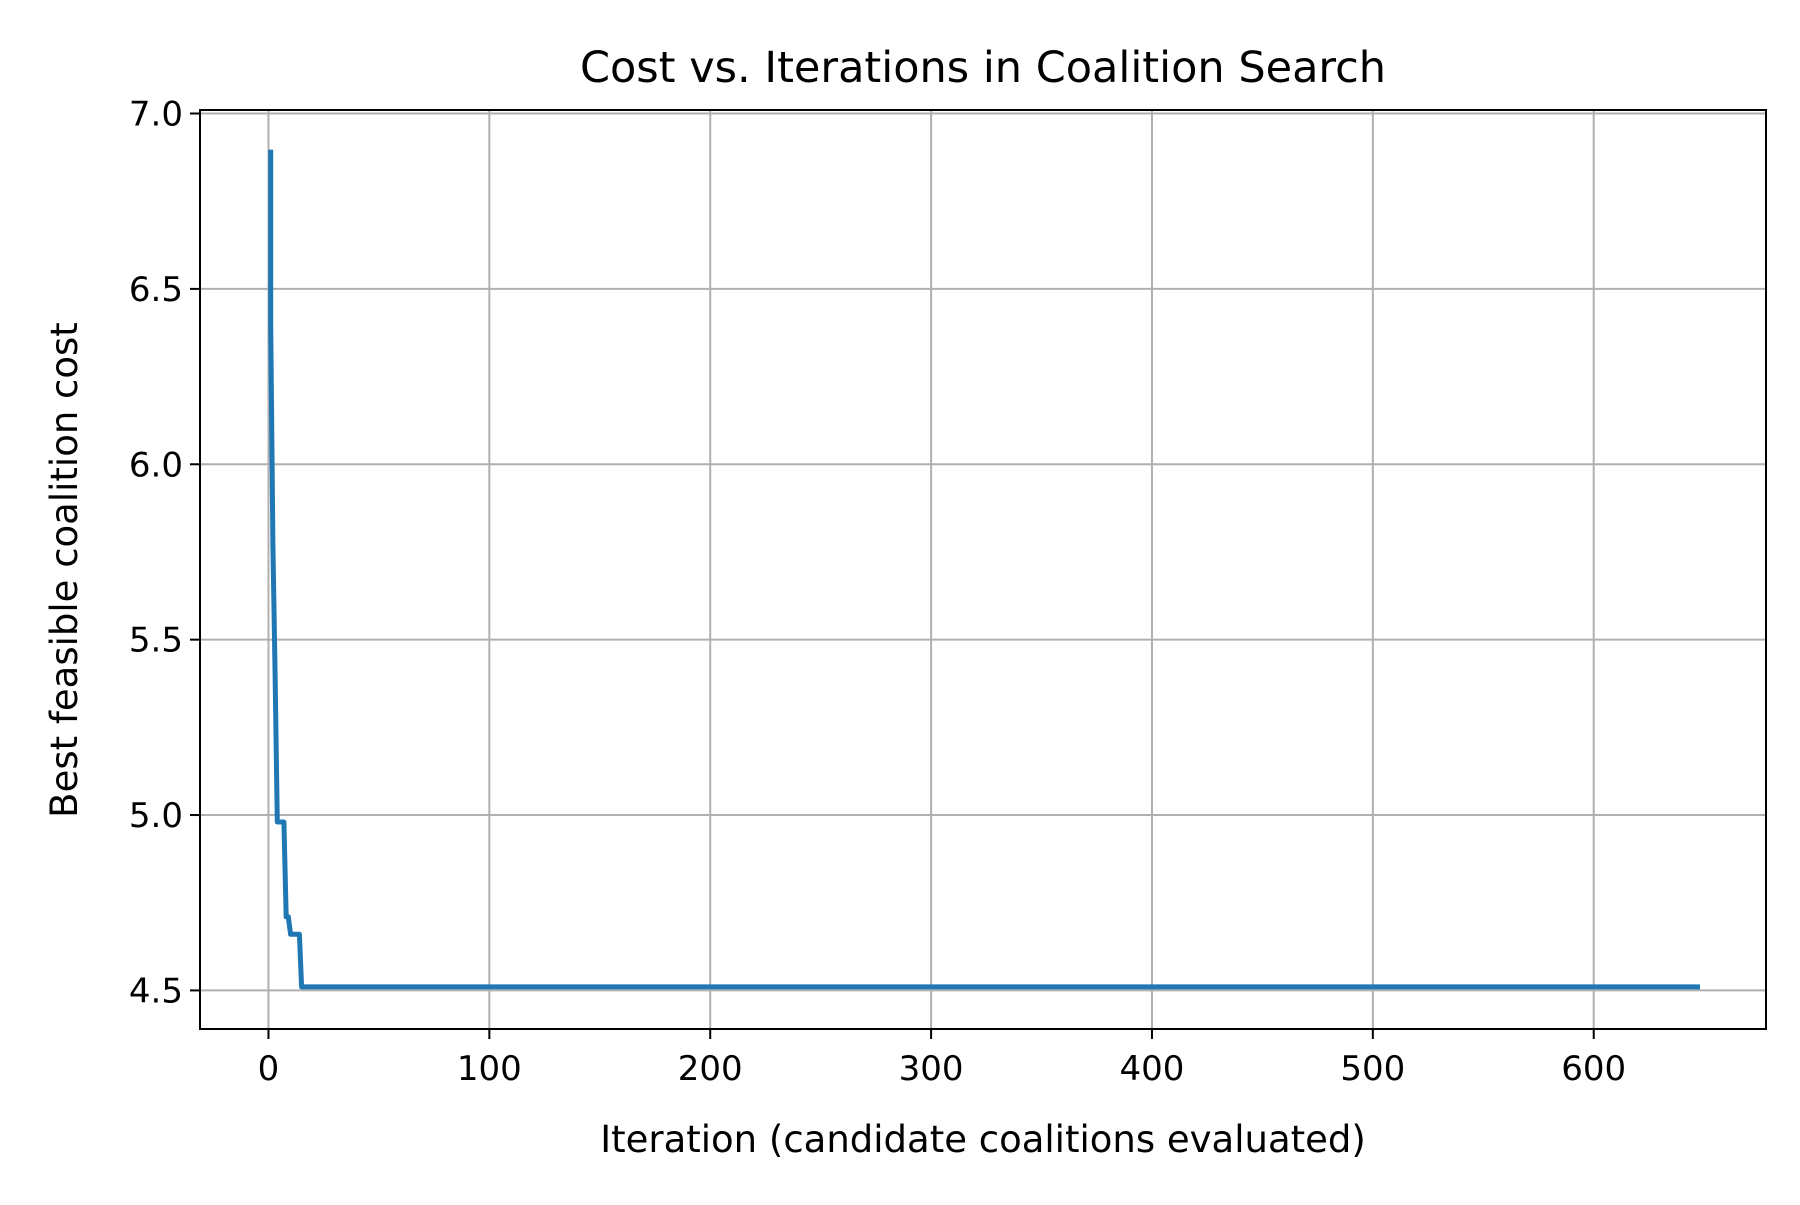 This screenshot has width=1800, height=1205. What do you see at coordinates (156, 991) in the screenshot?
I see `y-tick-label: 4.5` at bounding box center [156, 991].